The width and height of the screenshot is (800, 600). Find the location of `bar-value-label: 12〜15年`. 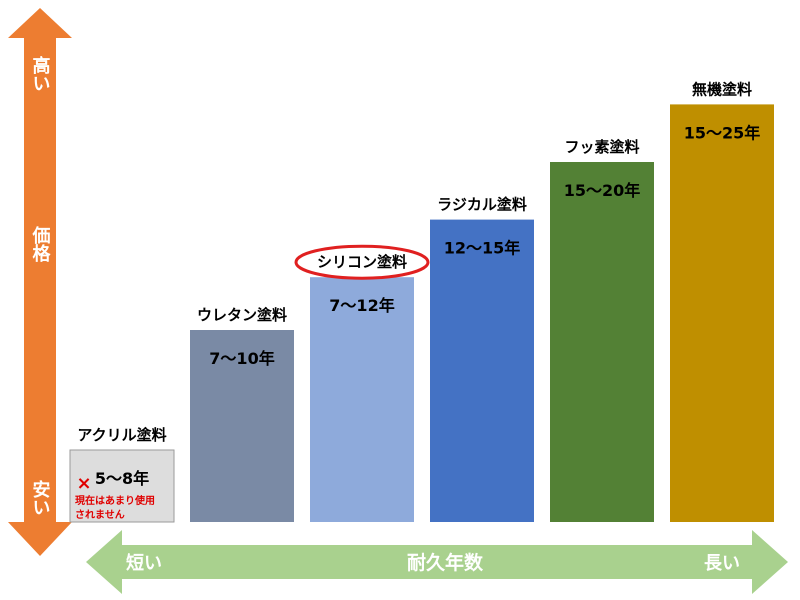

bar-value-label: 12〜15年 is located at coordinates (482, 248).